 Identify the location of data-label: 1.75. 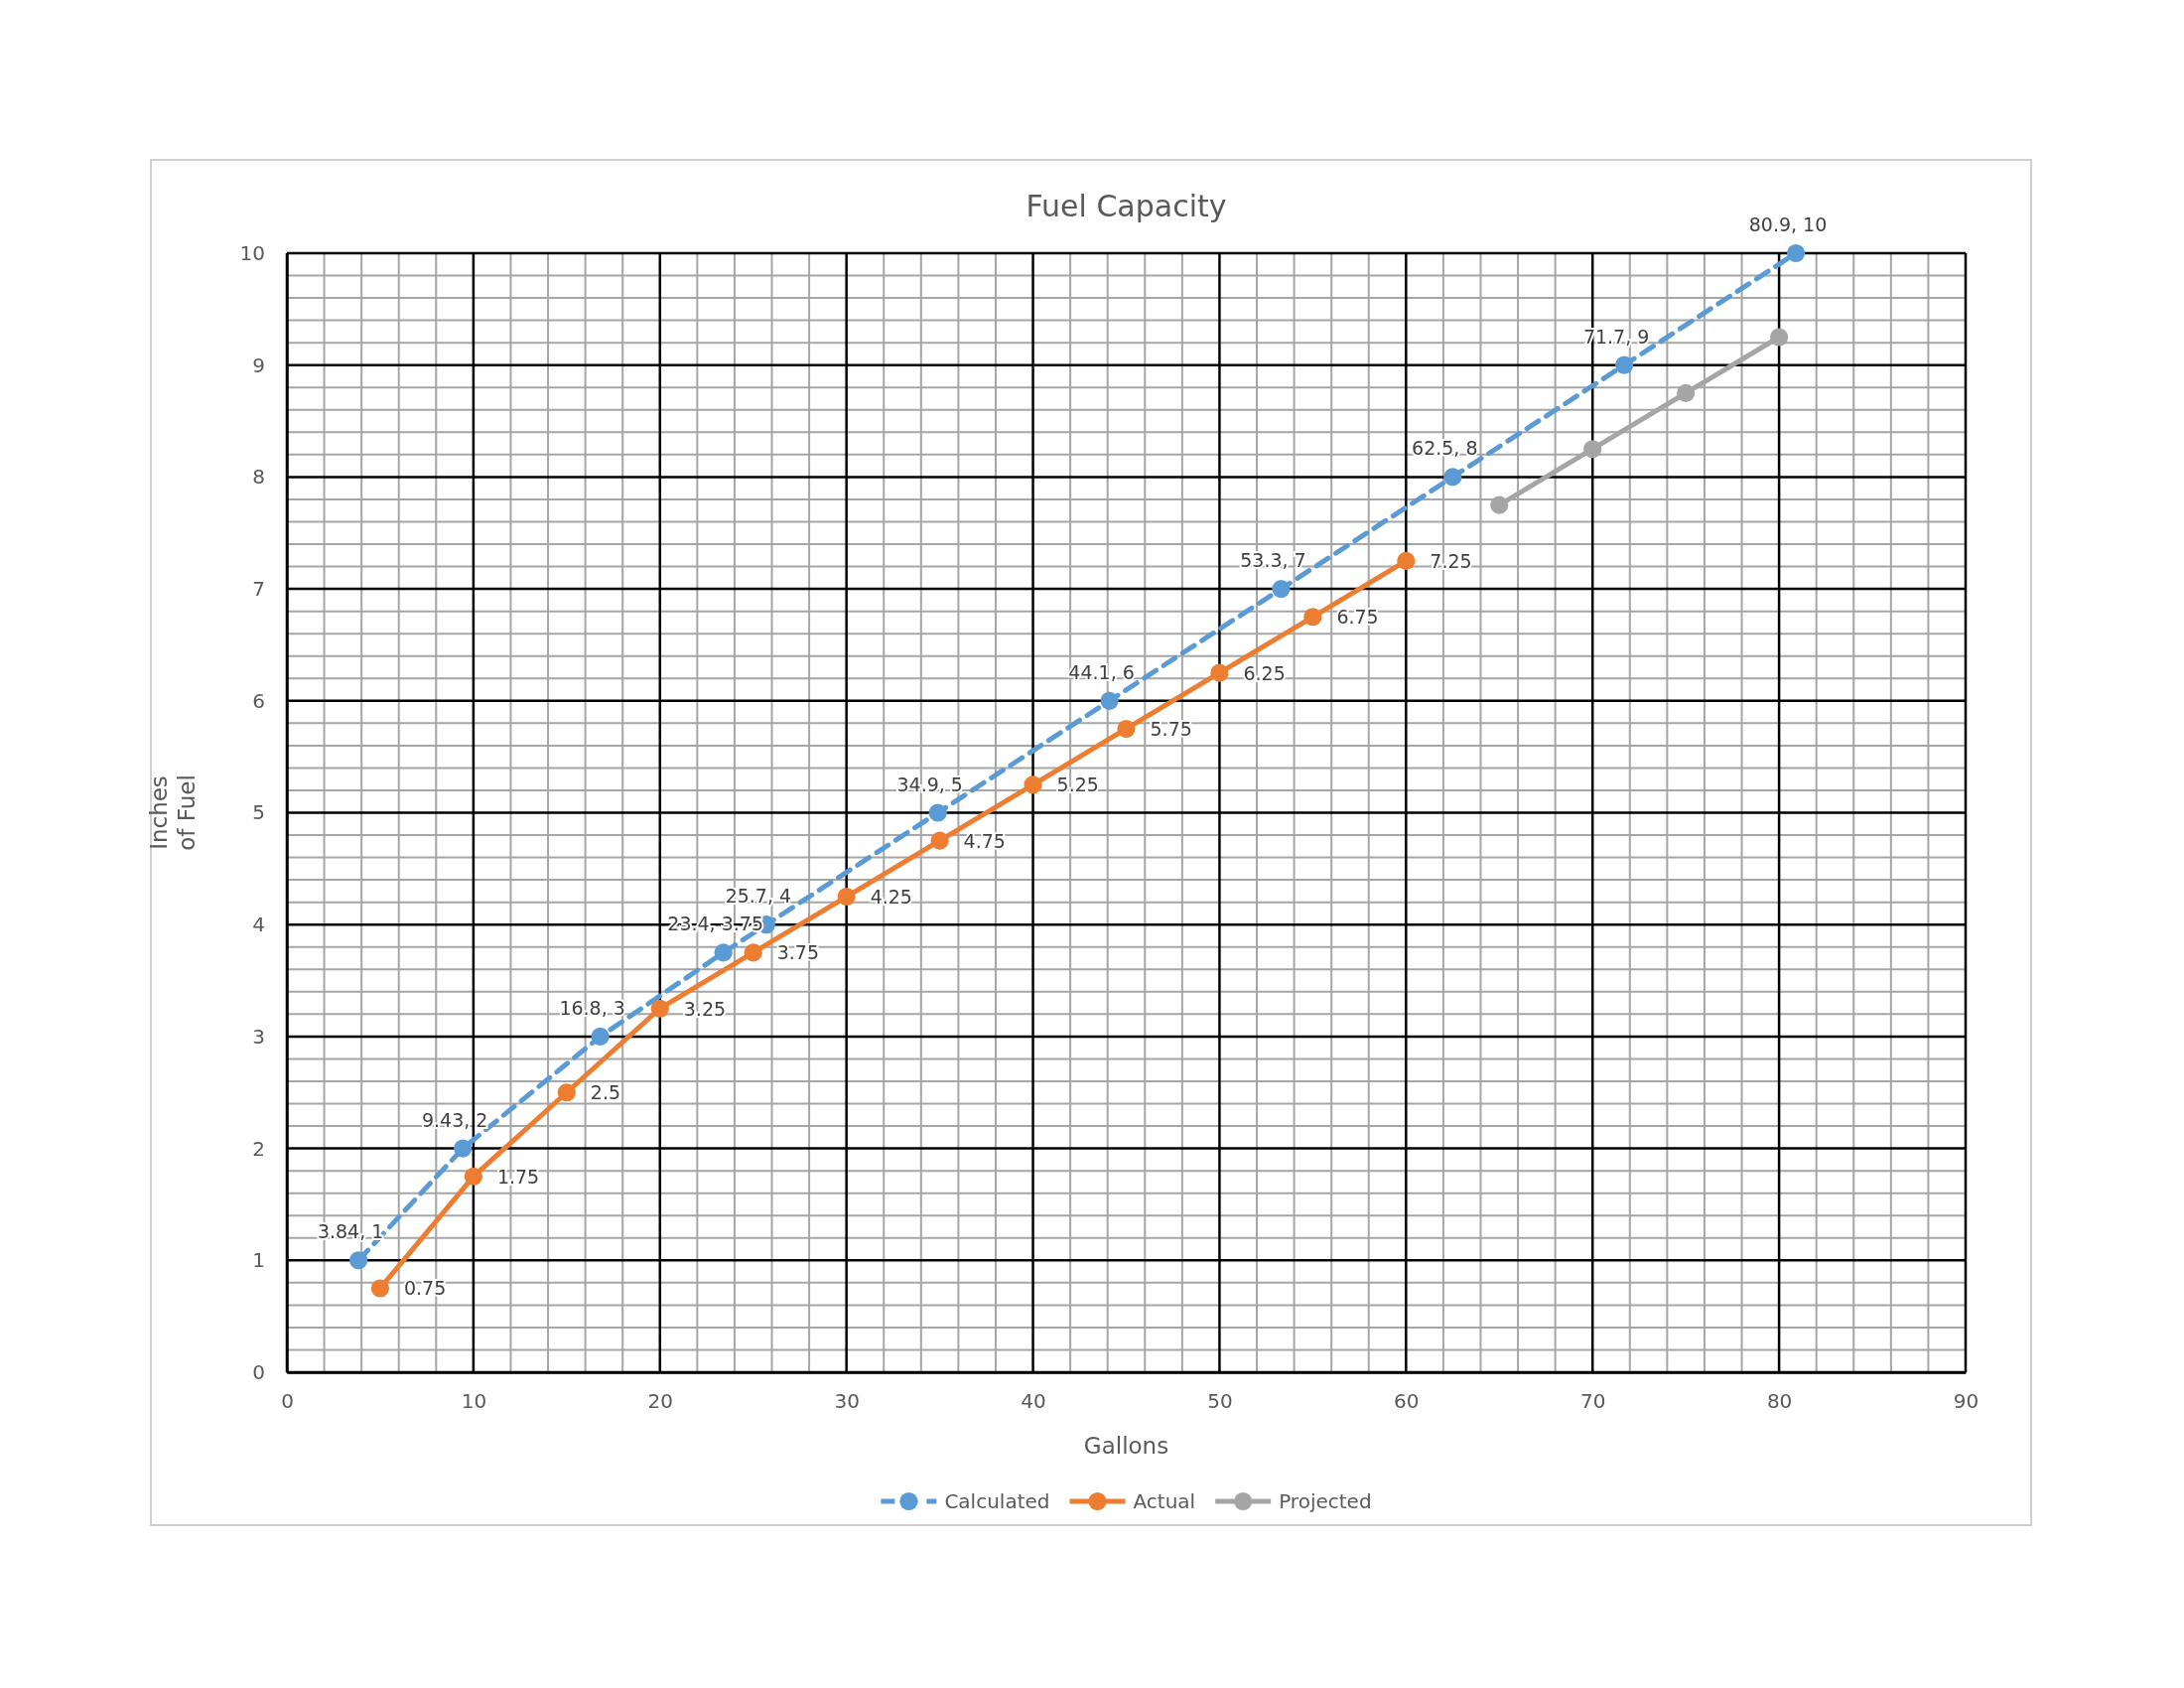
(518, 1176).